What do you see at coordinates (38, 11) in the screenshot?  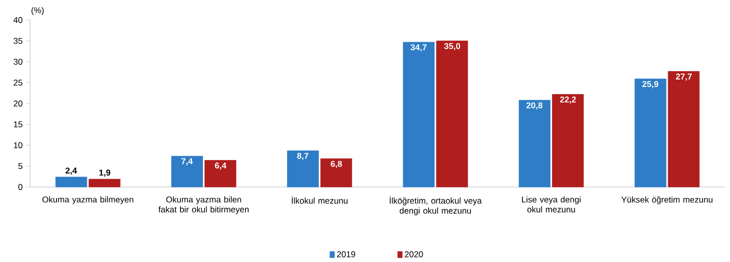 I see `y-axis-title: (%)` at bounding box center [38, 11].